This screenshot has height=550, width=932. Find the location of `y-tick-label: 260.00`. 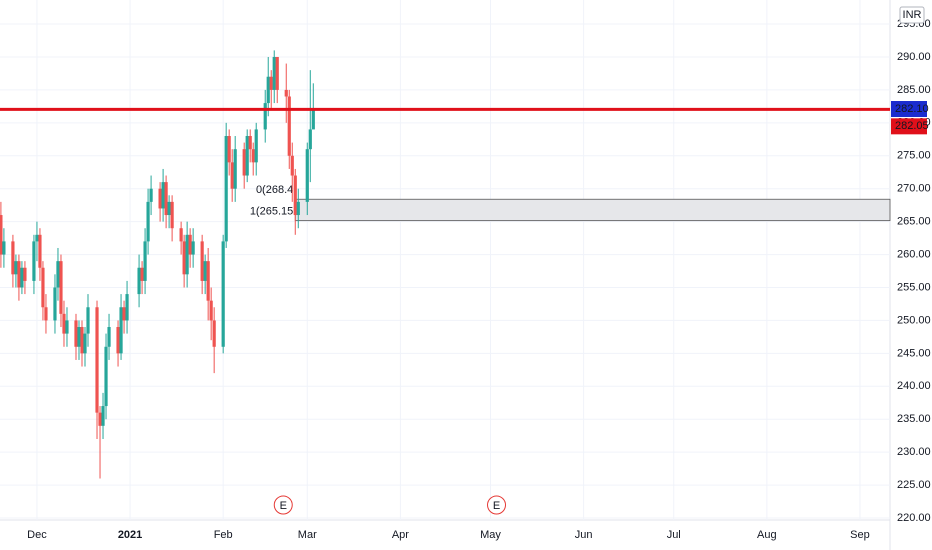

y-tick-label: 260.00 is located at coordinates (914, 254).